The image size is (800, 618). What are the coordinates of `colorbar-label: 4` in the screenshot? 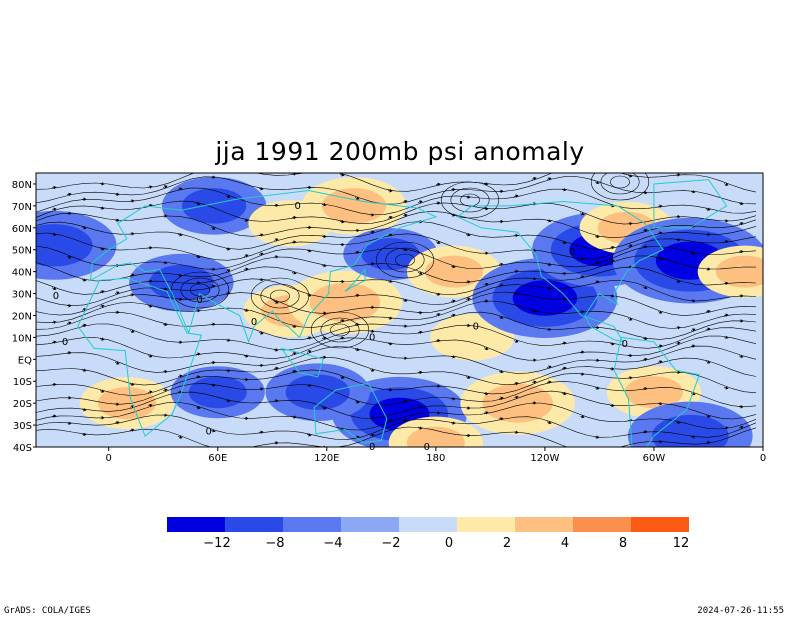 It's located at (565, 543).